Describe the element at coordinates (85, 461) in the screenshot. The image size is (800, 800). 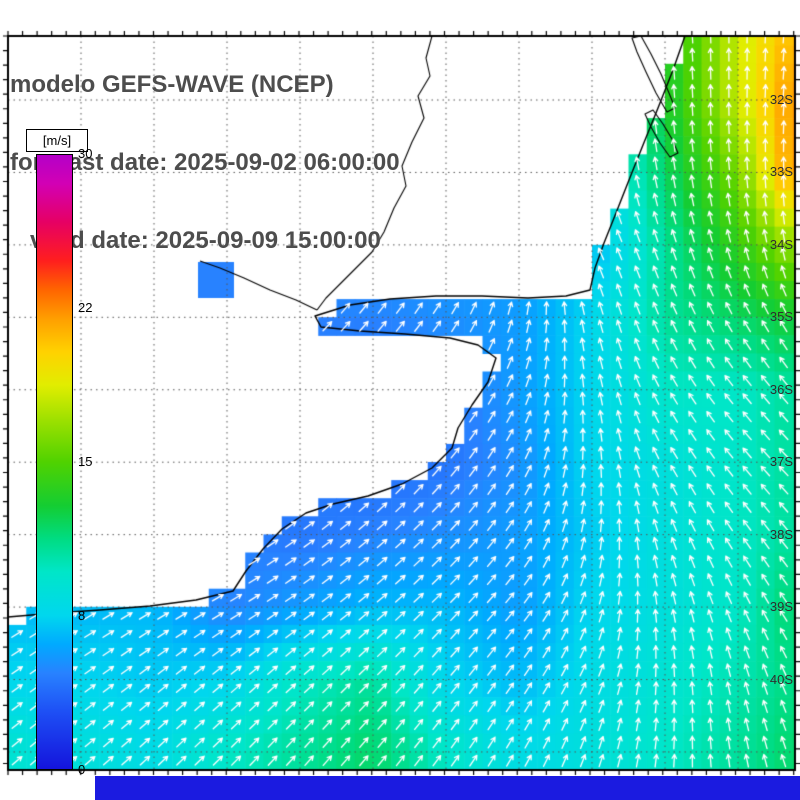
I see `colorbar-tick-label: 15` at that location.